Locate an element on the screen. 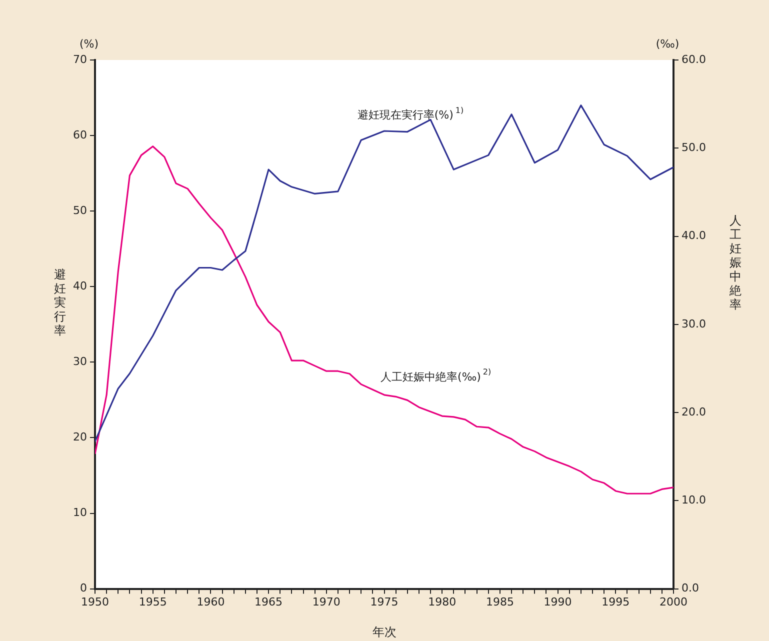 This screenshot has width=769, height=641. y-tick-label: 40 is located at coordinates (79, 285).